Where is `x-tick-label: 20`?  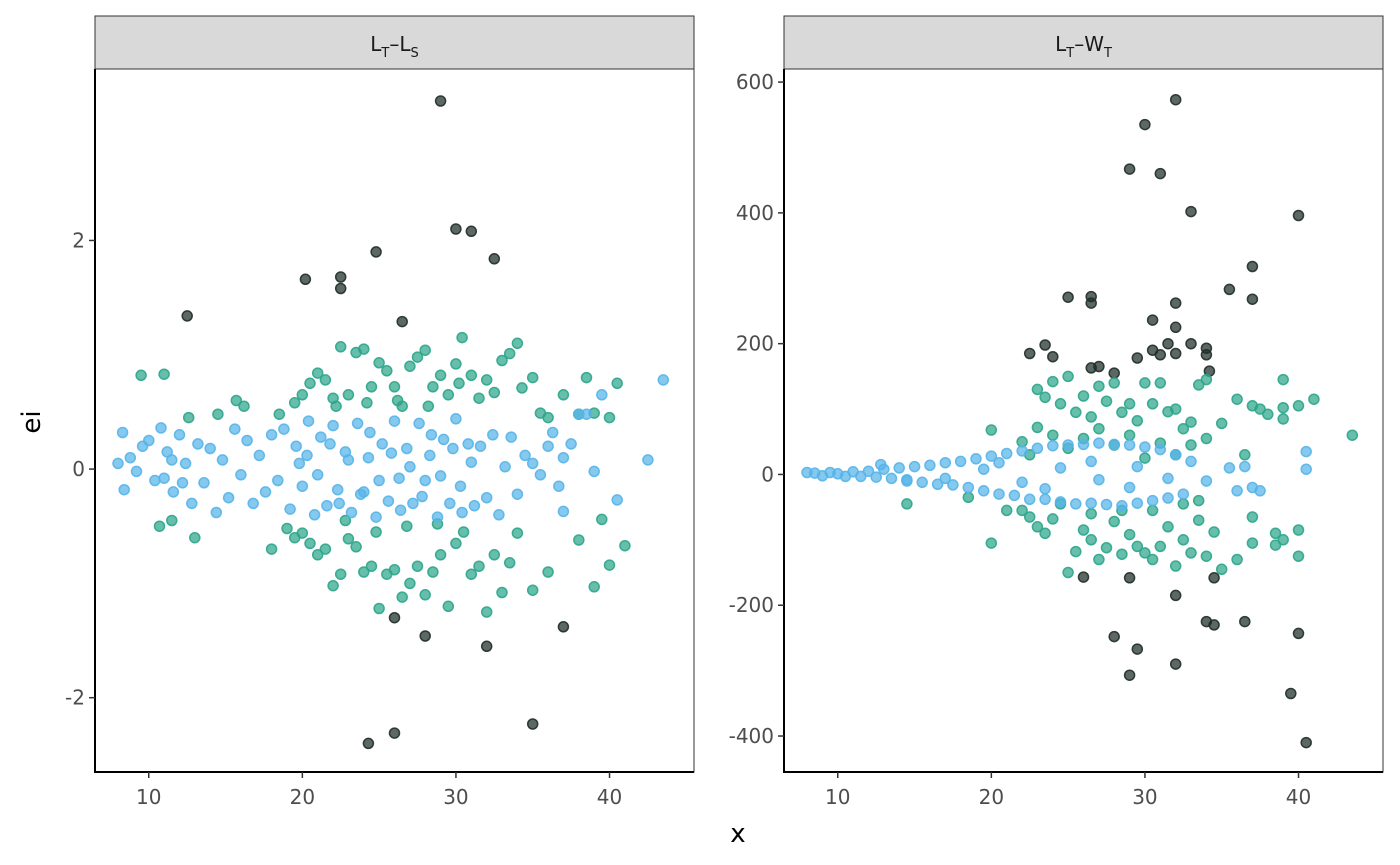
x-tick-label: 20 is located at coordinates (302, 797).